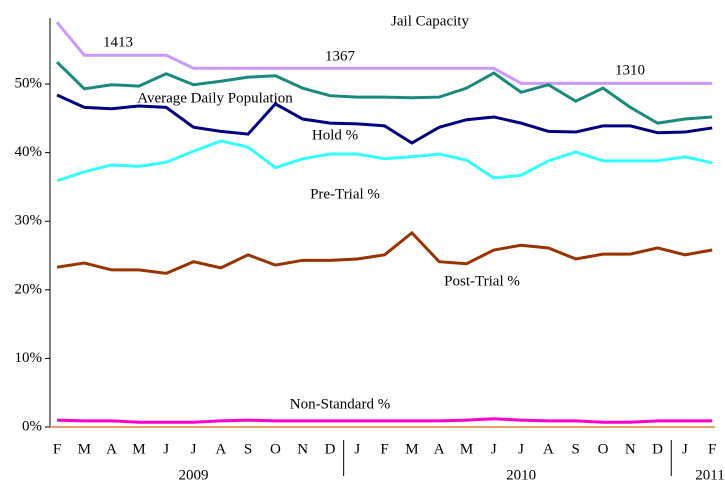 Image resolution: width=725 pixels, height=489 pixels. Describe the element at coordinates (430, 21) in the screenshot. I see `series-label: Jail Capacity` at that location.